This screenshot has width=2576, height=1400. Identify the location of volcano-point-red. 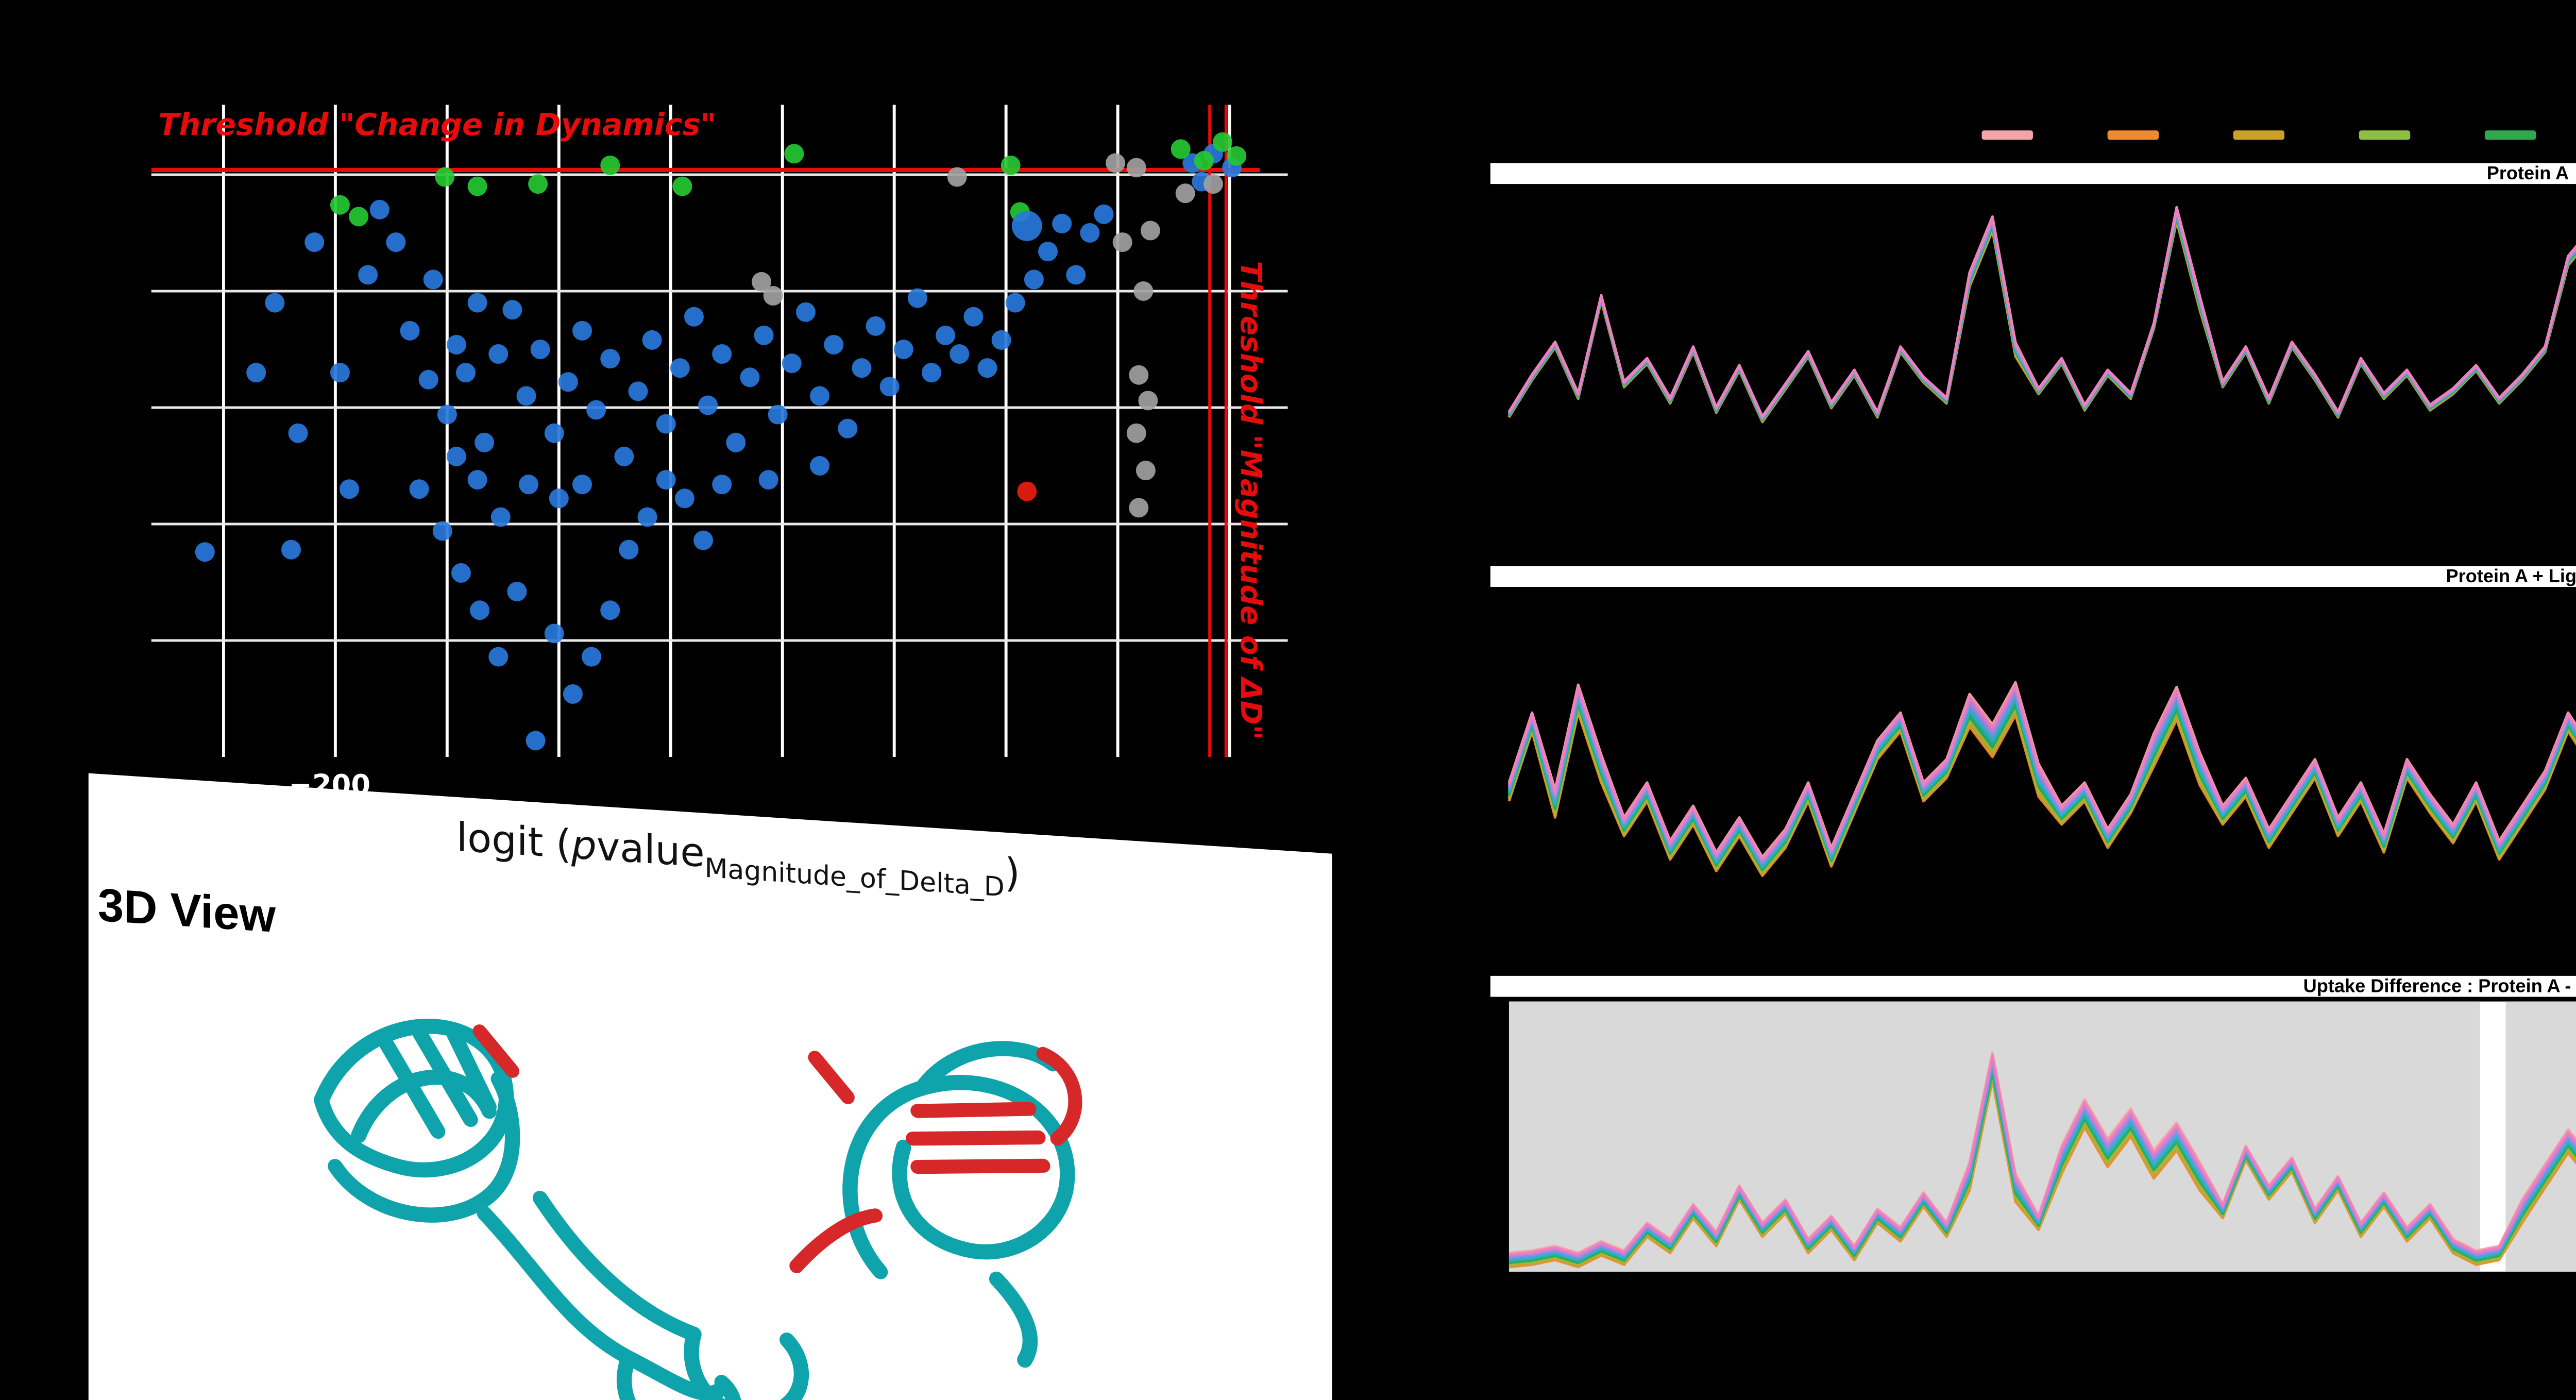
(1027, 491).